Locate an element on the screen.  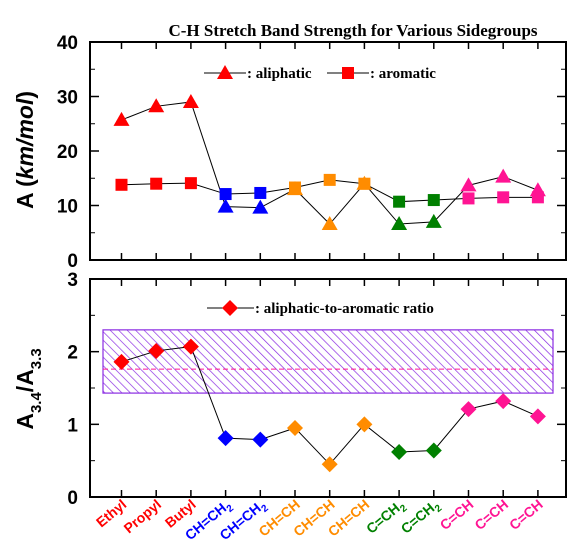
bottom-y-tick-label: 0 is located at coordinates (72, 498).